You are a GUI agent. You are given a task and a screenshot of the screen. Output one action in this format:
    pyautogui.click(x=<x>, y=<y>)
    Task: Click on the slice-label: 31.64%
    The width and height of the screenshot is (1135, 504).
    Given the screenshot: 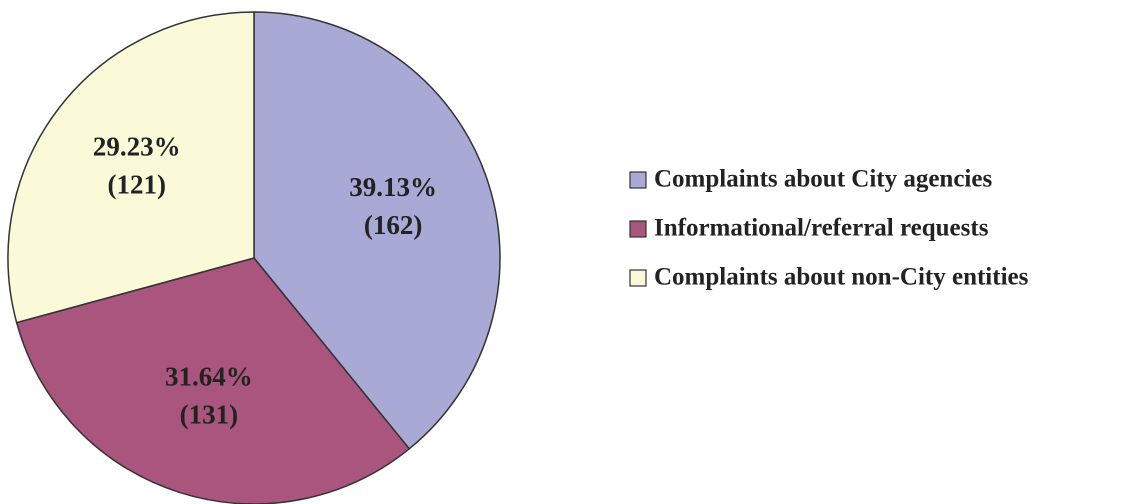 What is the action you would take?
    pyautogui.click(x=209, y=377)
    